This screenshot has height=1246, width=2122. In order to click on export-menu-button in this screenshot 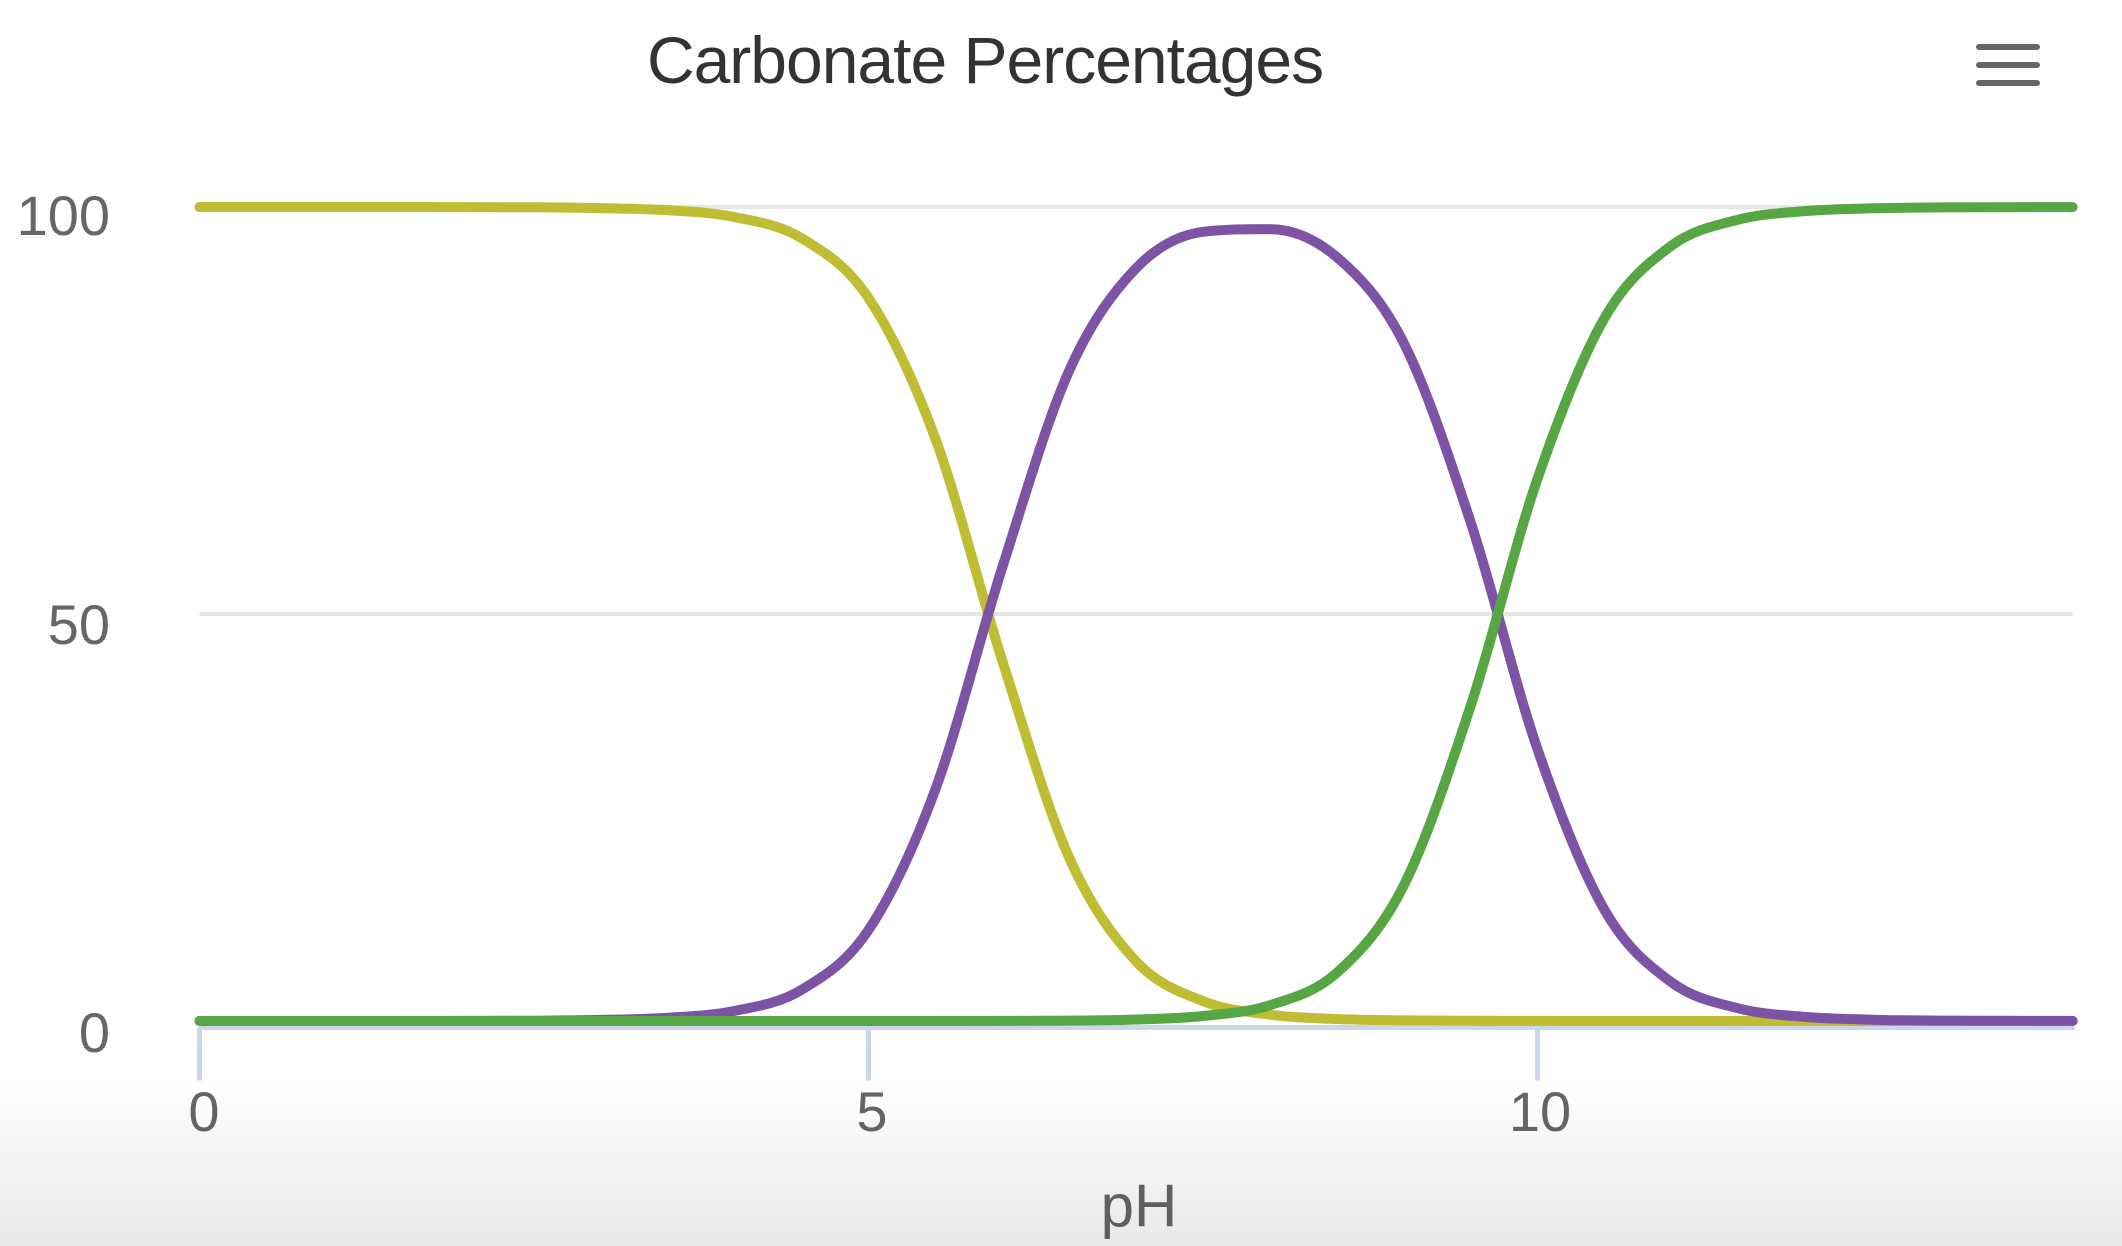, I will do `click(2008, 65)`.